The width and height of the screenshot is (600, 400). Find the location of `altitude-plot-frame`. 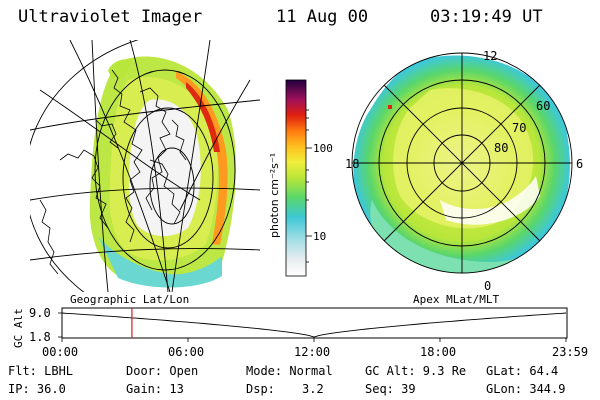

altitude-plot-frame is located at coordinates (314, 323).